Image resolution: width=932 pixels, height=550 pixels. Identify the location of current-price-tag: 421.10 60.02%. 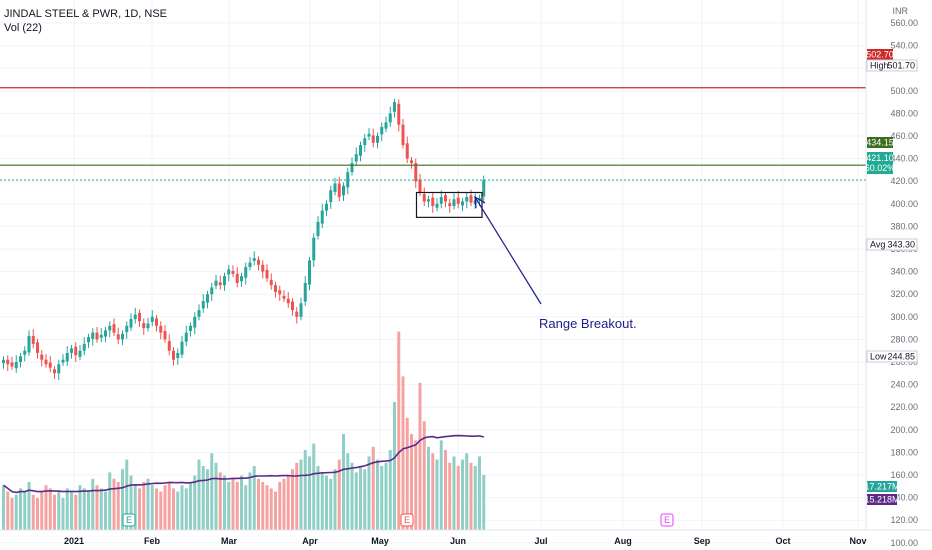
(880, 163).